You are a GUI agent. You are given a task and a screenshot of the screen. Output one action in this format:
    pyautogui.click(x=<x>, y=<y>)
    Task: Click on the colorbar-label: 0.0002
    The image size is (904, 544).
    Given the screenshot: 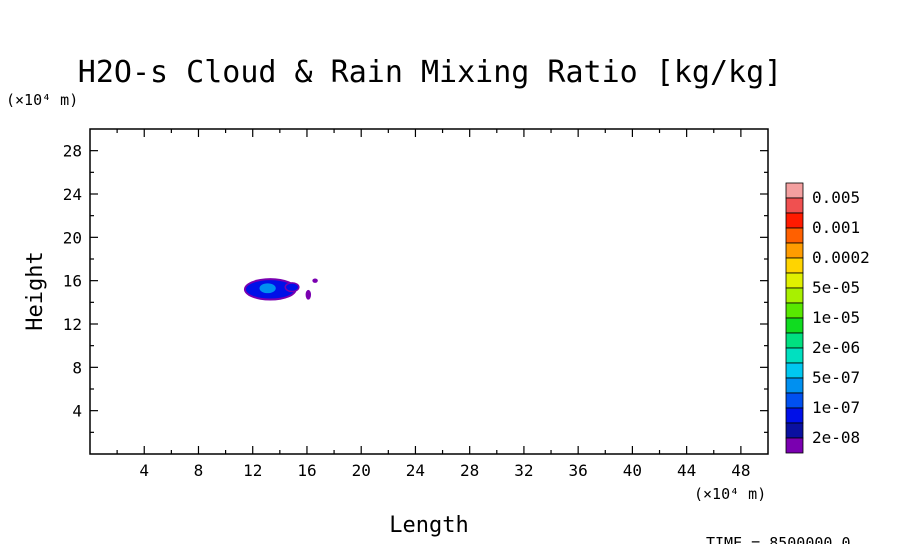 What is the action you would take?
    pyautogui.click(x=841, y=257)
    